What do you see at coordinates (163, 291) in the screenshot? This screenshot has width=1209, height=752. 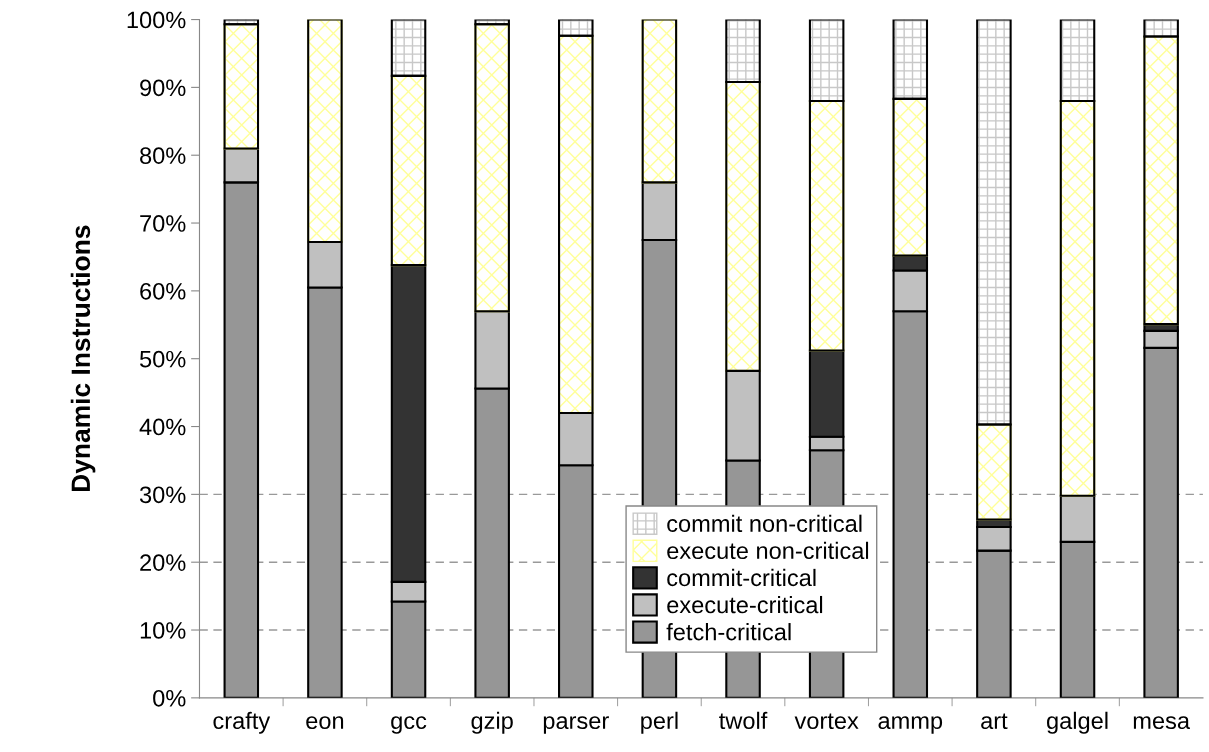 I see `y-tick-label: 60%` at bounding box center [163, 291].